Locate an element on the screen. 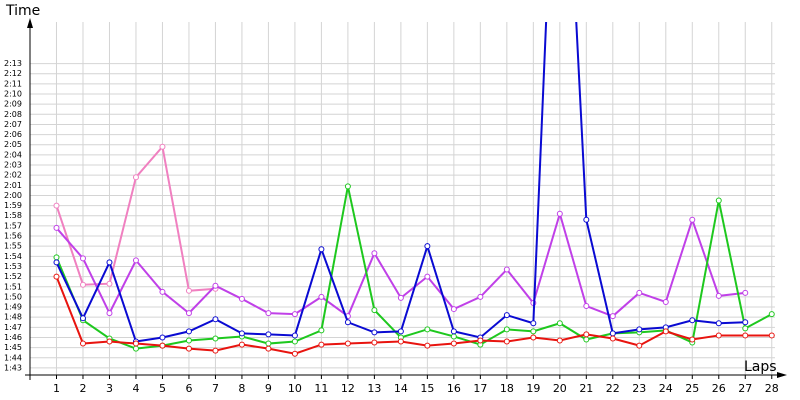 Image resolution: width=800 pixels, height=400 pixels. x-tick-label: 26 is located at coordinates (719, 388).